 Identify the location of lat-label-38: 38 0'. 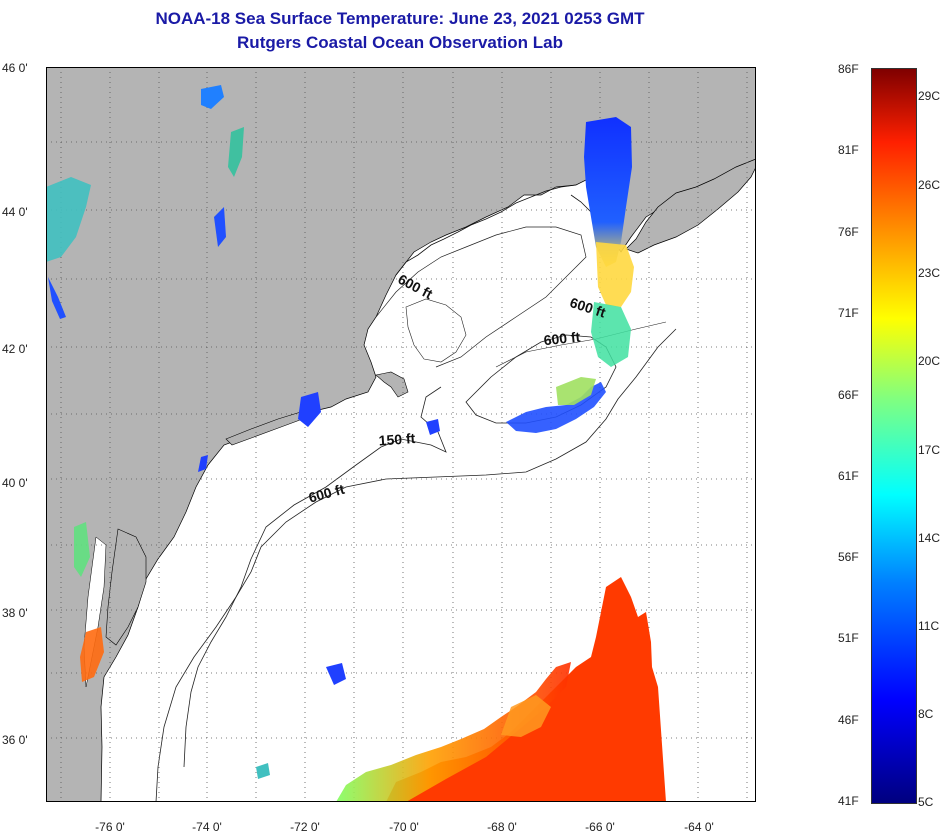
(15, 613).